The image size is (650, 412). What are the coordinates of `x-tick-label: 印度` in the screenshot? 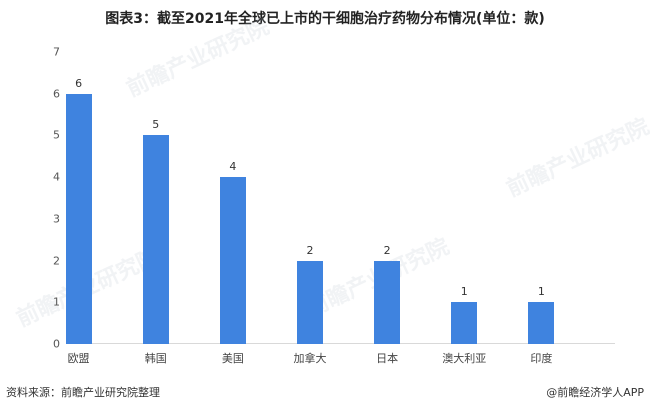 It's located at (541, 358).